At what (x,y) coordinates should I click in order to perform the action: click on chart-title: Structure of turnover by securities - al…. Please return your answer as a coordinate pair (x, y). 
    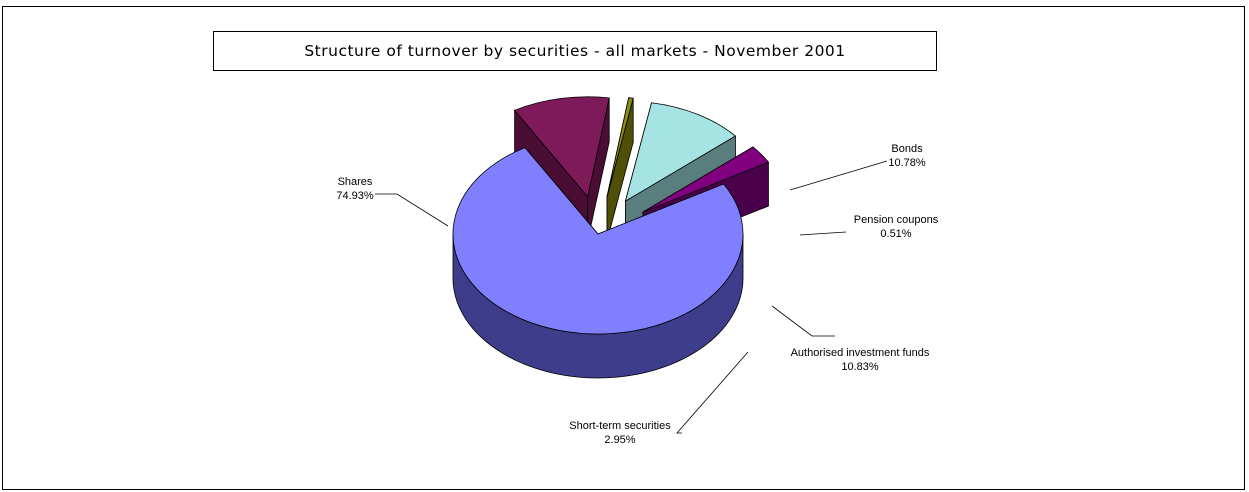
    Looking at the image, I should click on (575, 51).